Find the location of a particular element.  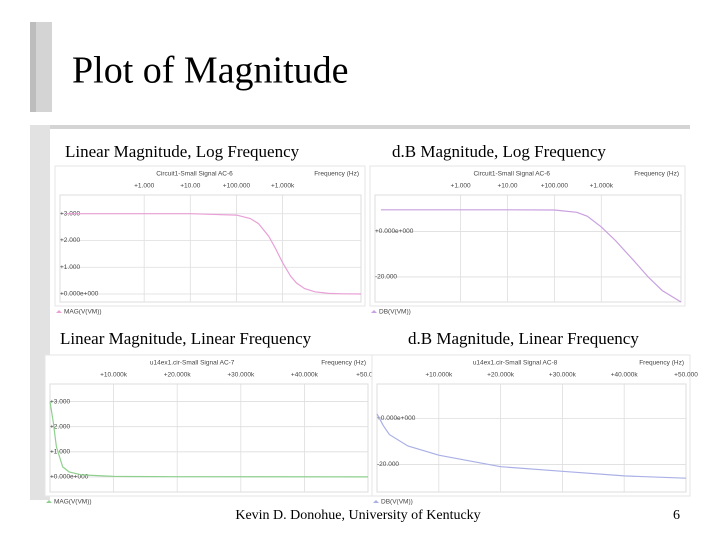

plot-header: u14ex1.cir-Small Signal AC-7 is located at coordinates (192, 363).